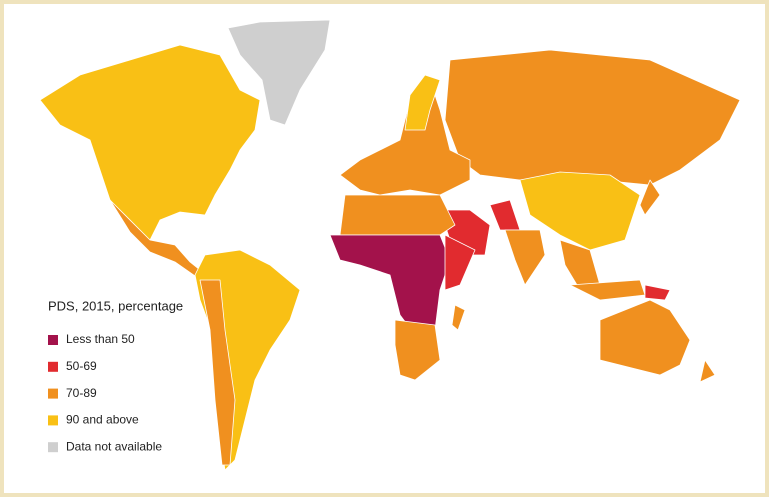 The height and width of the screenshot is (497, 769). What do you see at coordinates (217, 372) in the screenshot?
I see `andes` at bounding box center [217, 372].